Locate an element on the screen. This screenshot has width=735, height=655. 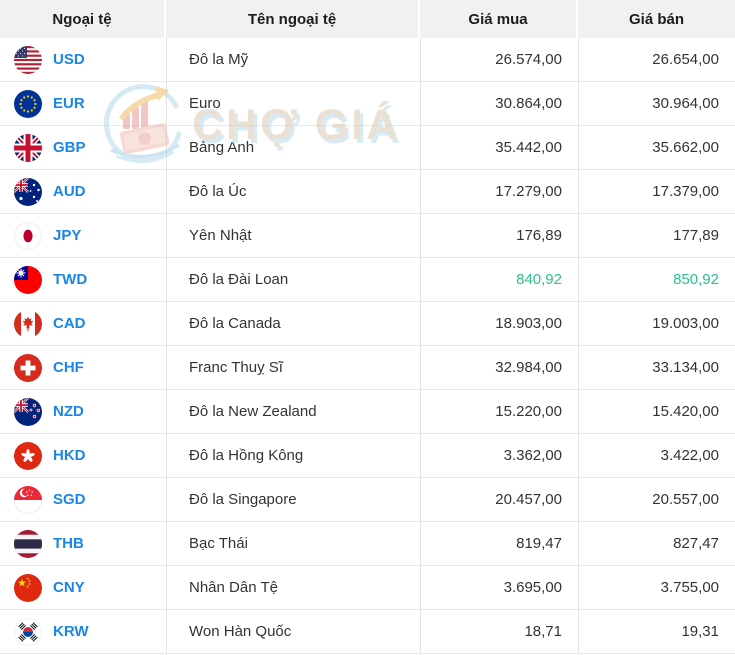
south-korea-flag-icon is located at coordinates (28, 631).